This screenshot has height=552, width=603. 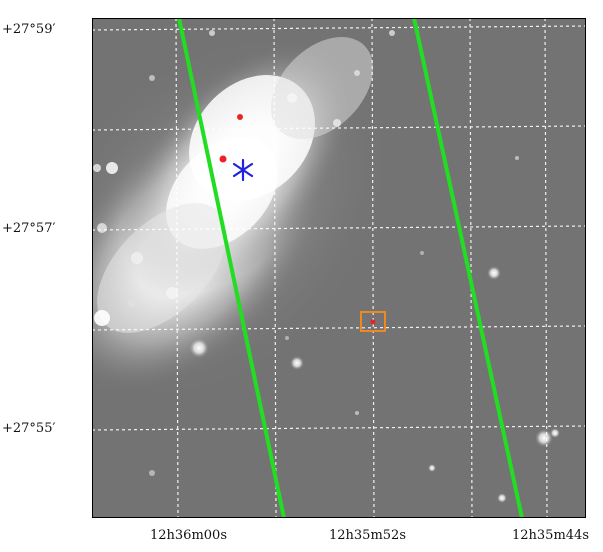 I want to click on orange-square, so click(x=373, y=321).